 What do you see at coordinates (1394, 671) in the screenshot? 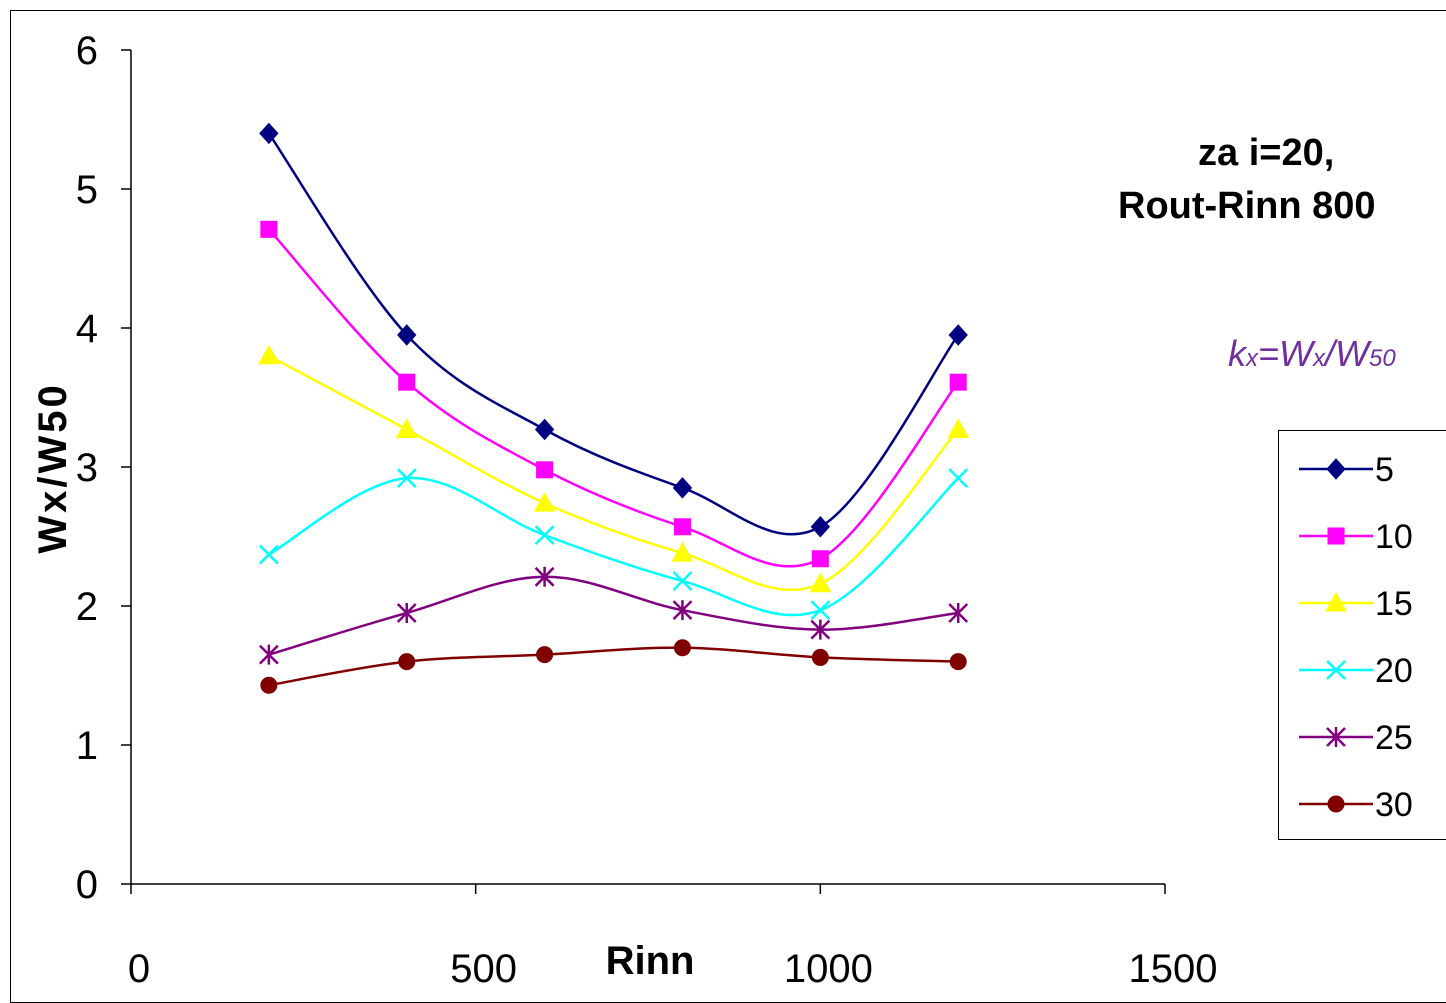
I see `legend-label: 20` at bounding box center [1394, 671].